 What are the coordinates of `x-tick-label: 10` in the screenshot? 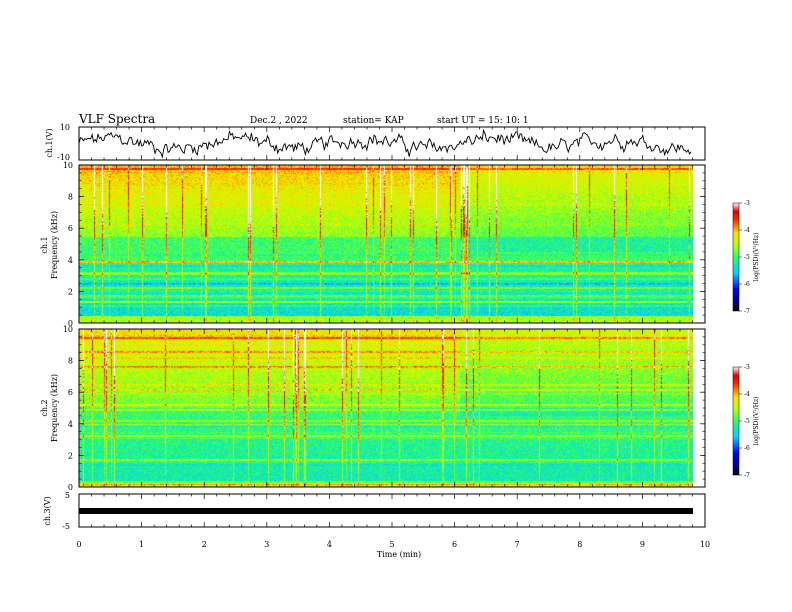 It's located at (705, 544).